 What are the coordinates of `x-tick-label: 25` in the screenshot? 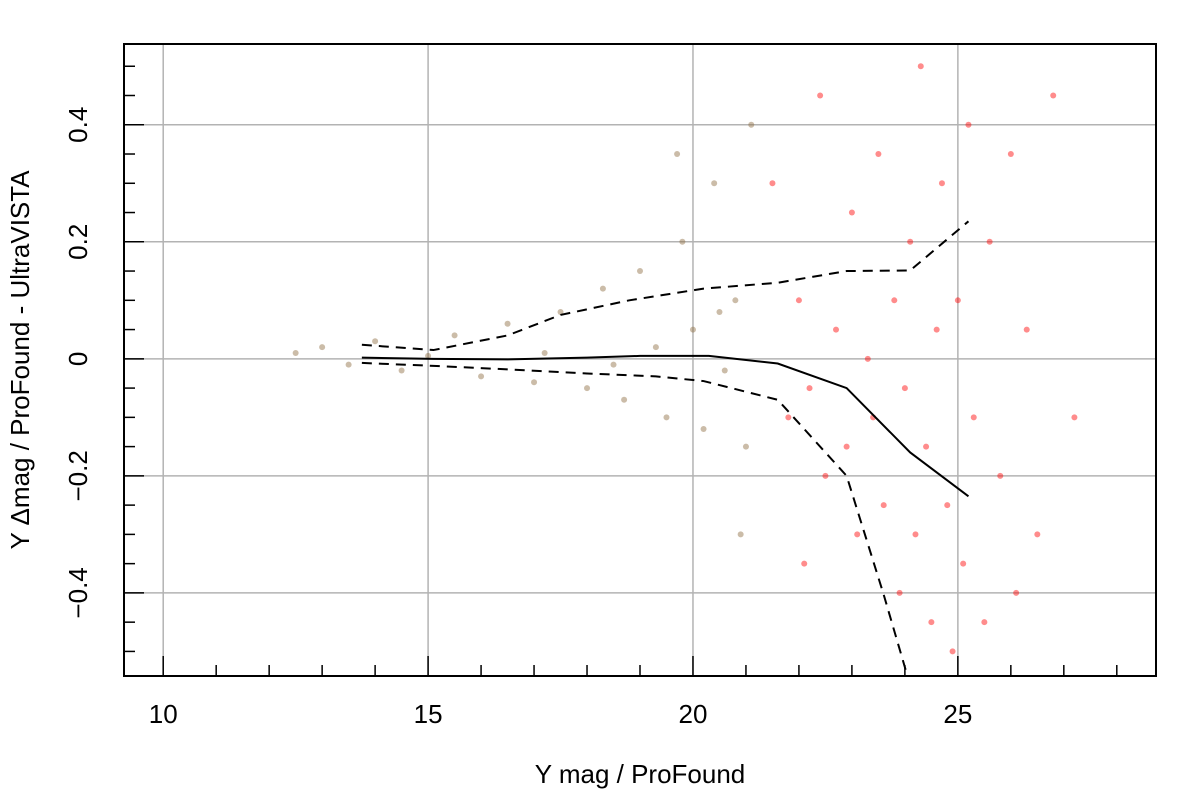 It's located at (957, 714).